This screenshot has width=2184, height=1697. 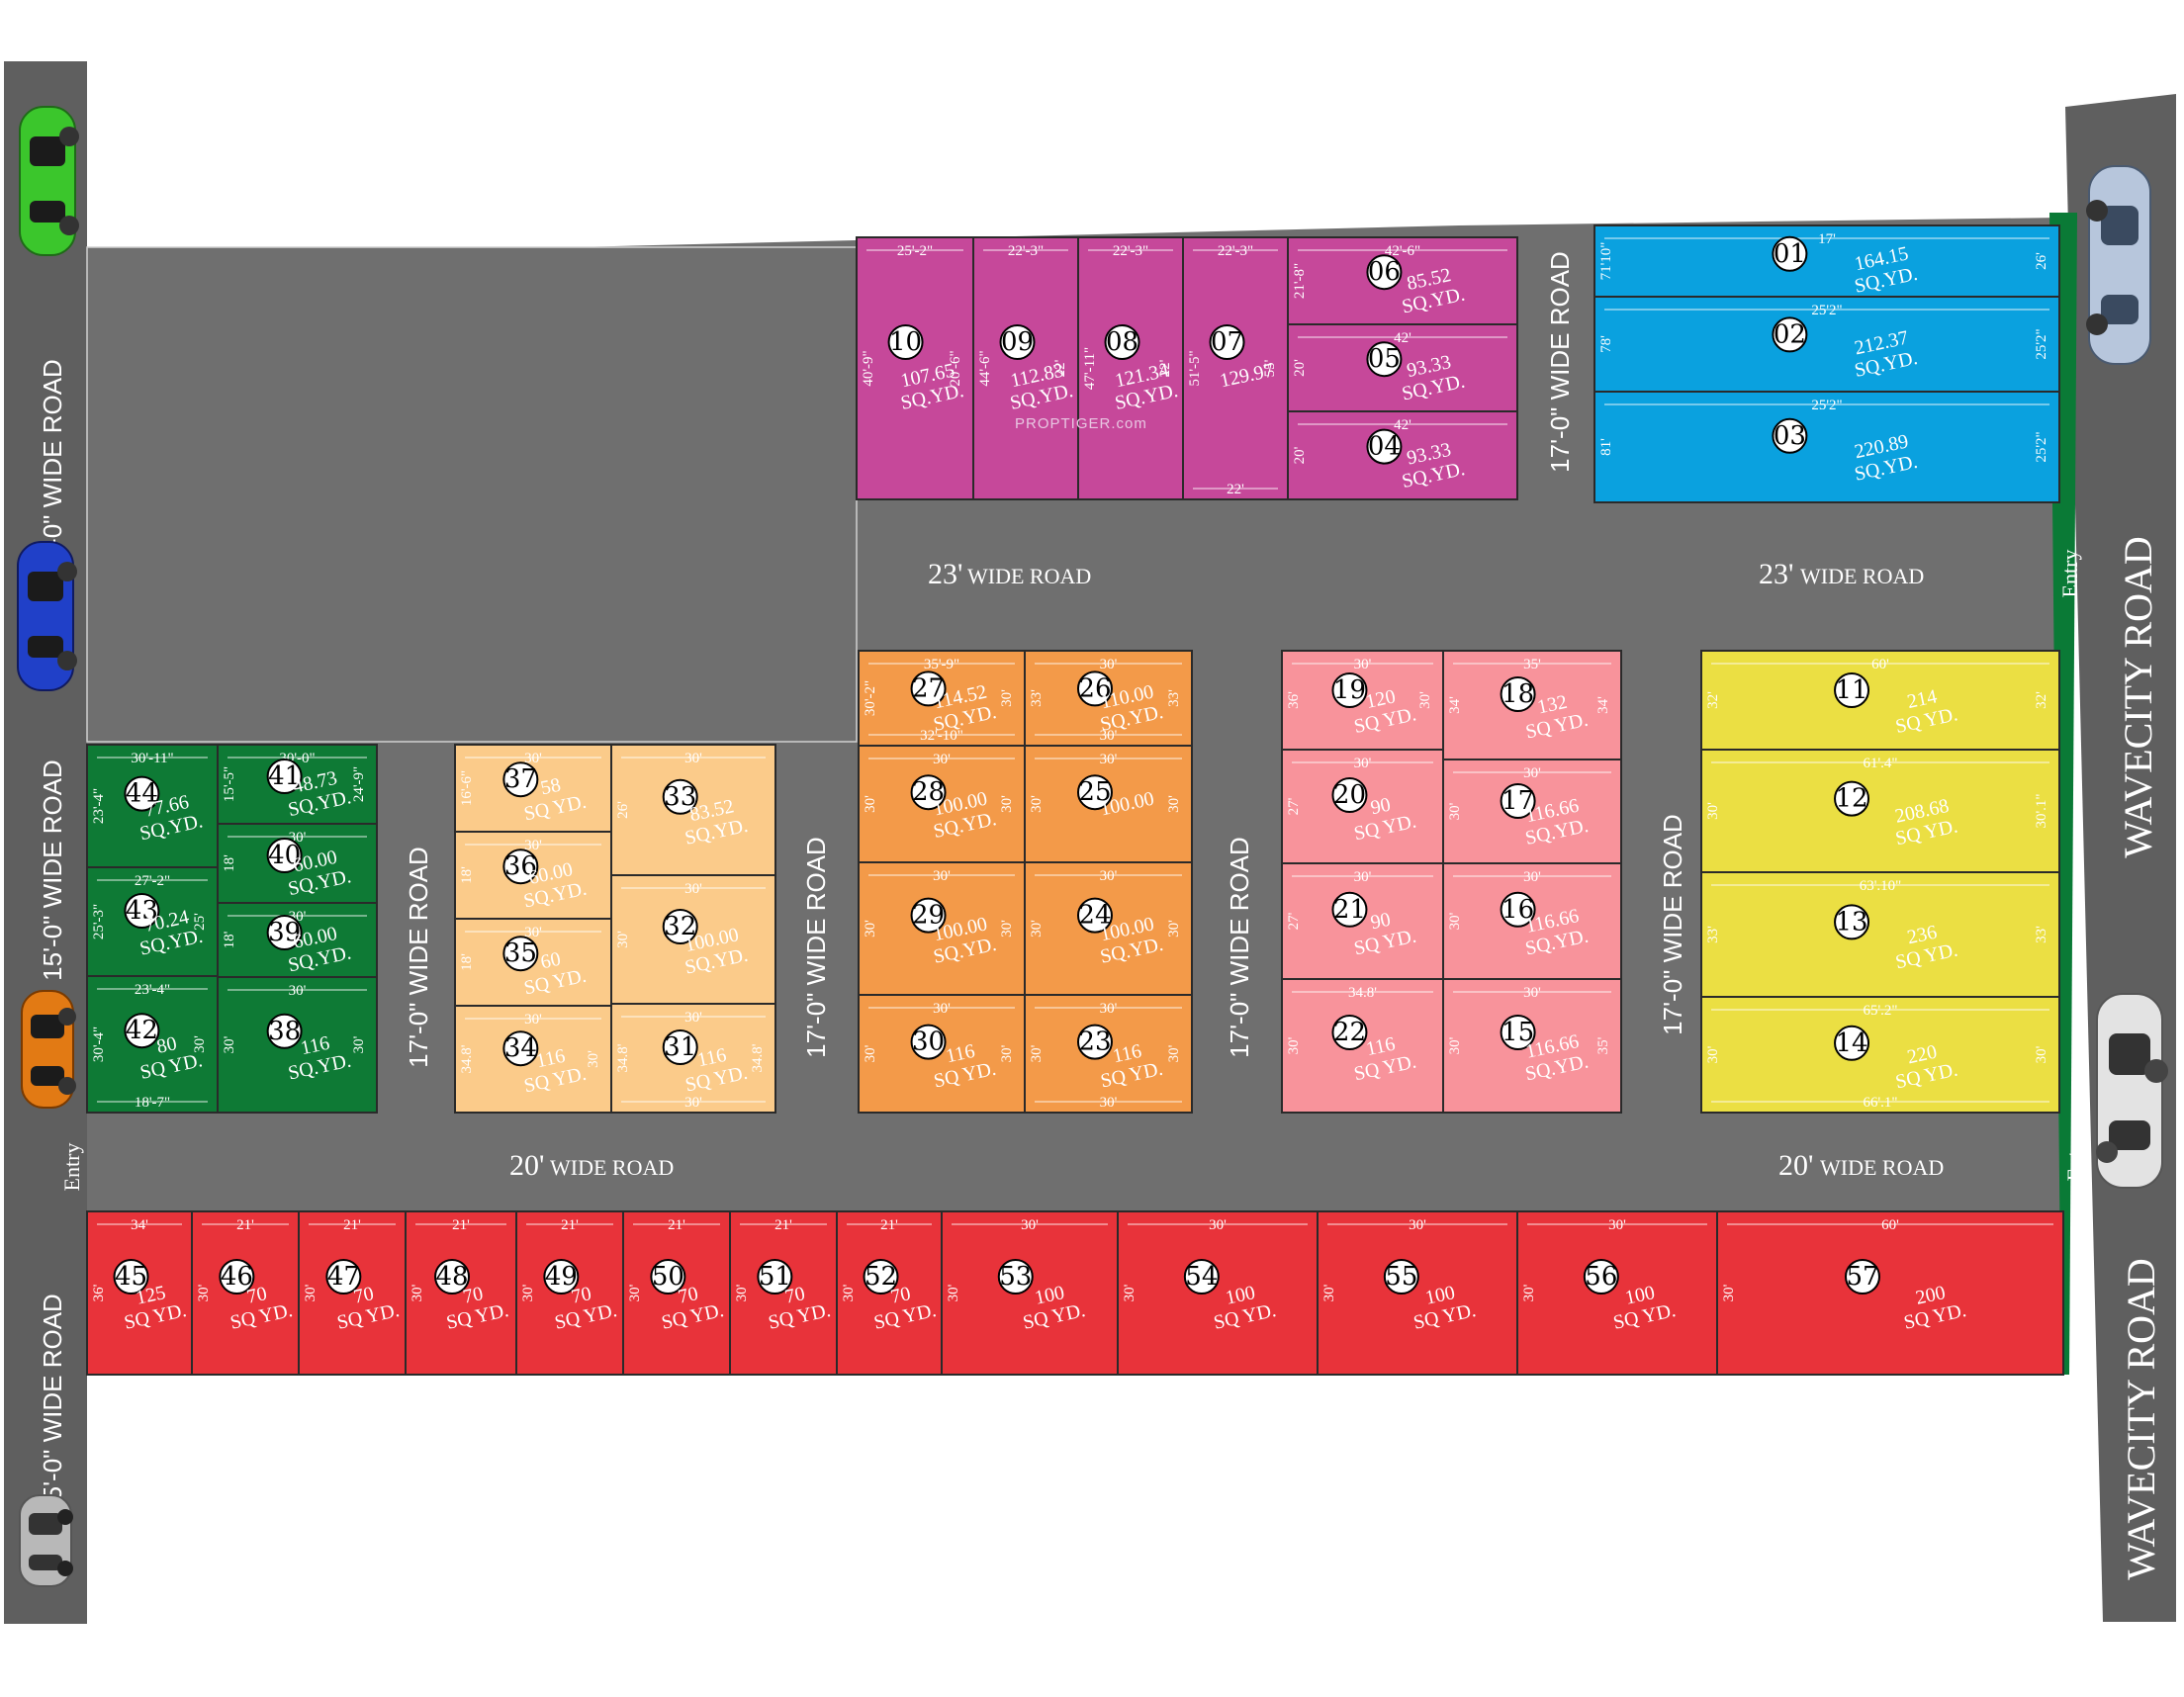 I want to click on plot-number: 22, so click(x=1349, y=1032).